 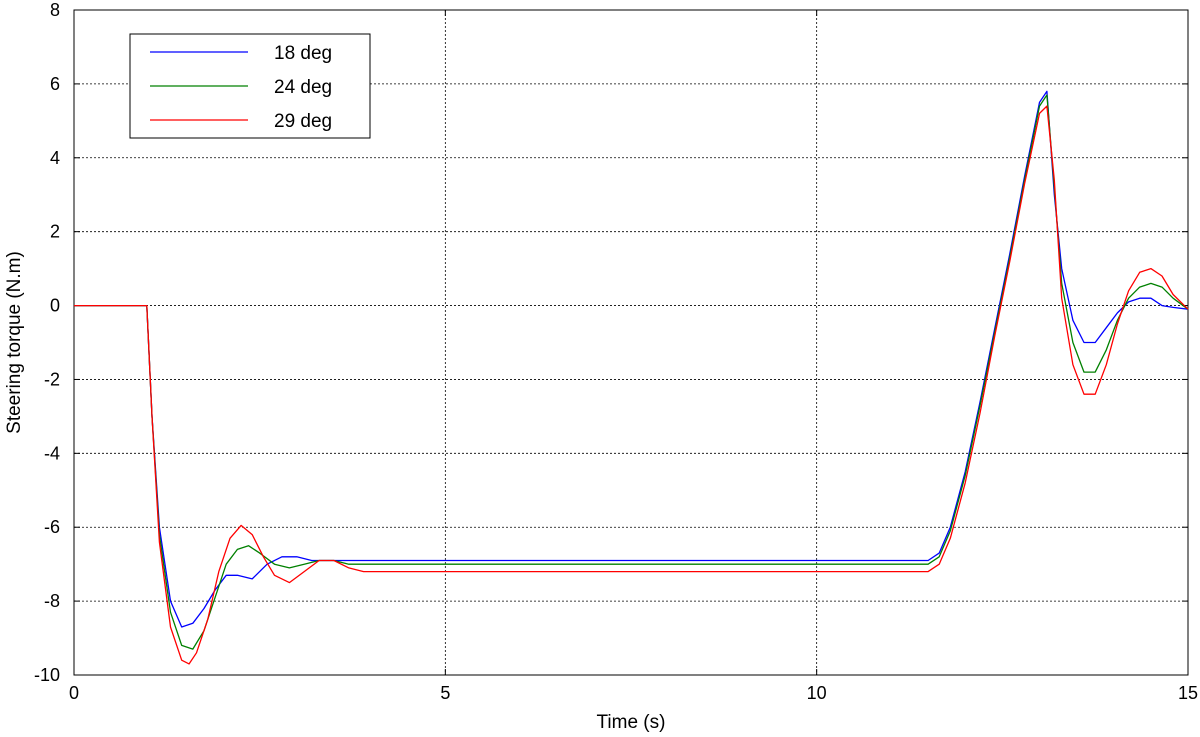 What do you see at coordinates (303, 53) in the screenshot?
I see `legend-entry: 18 deg` at bounding box center [303, 53].